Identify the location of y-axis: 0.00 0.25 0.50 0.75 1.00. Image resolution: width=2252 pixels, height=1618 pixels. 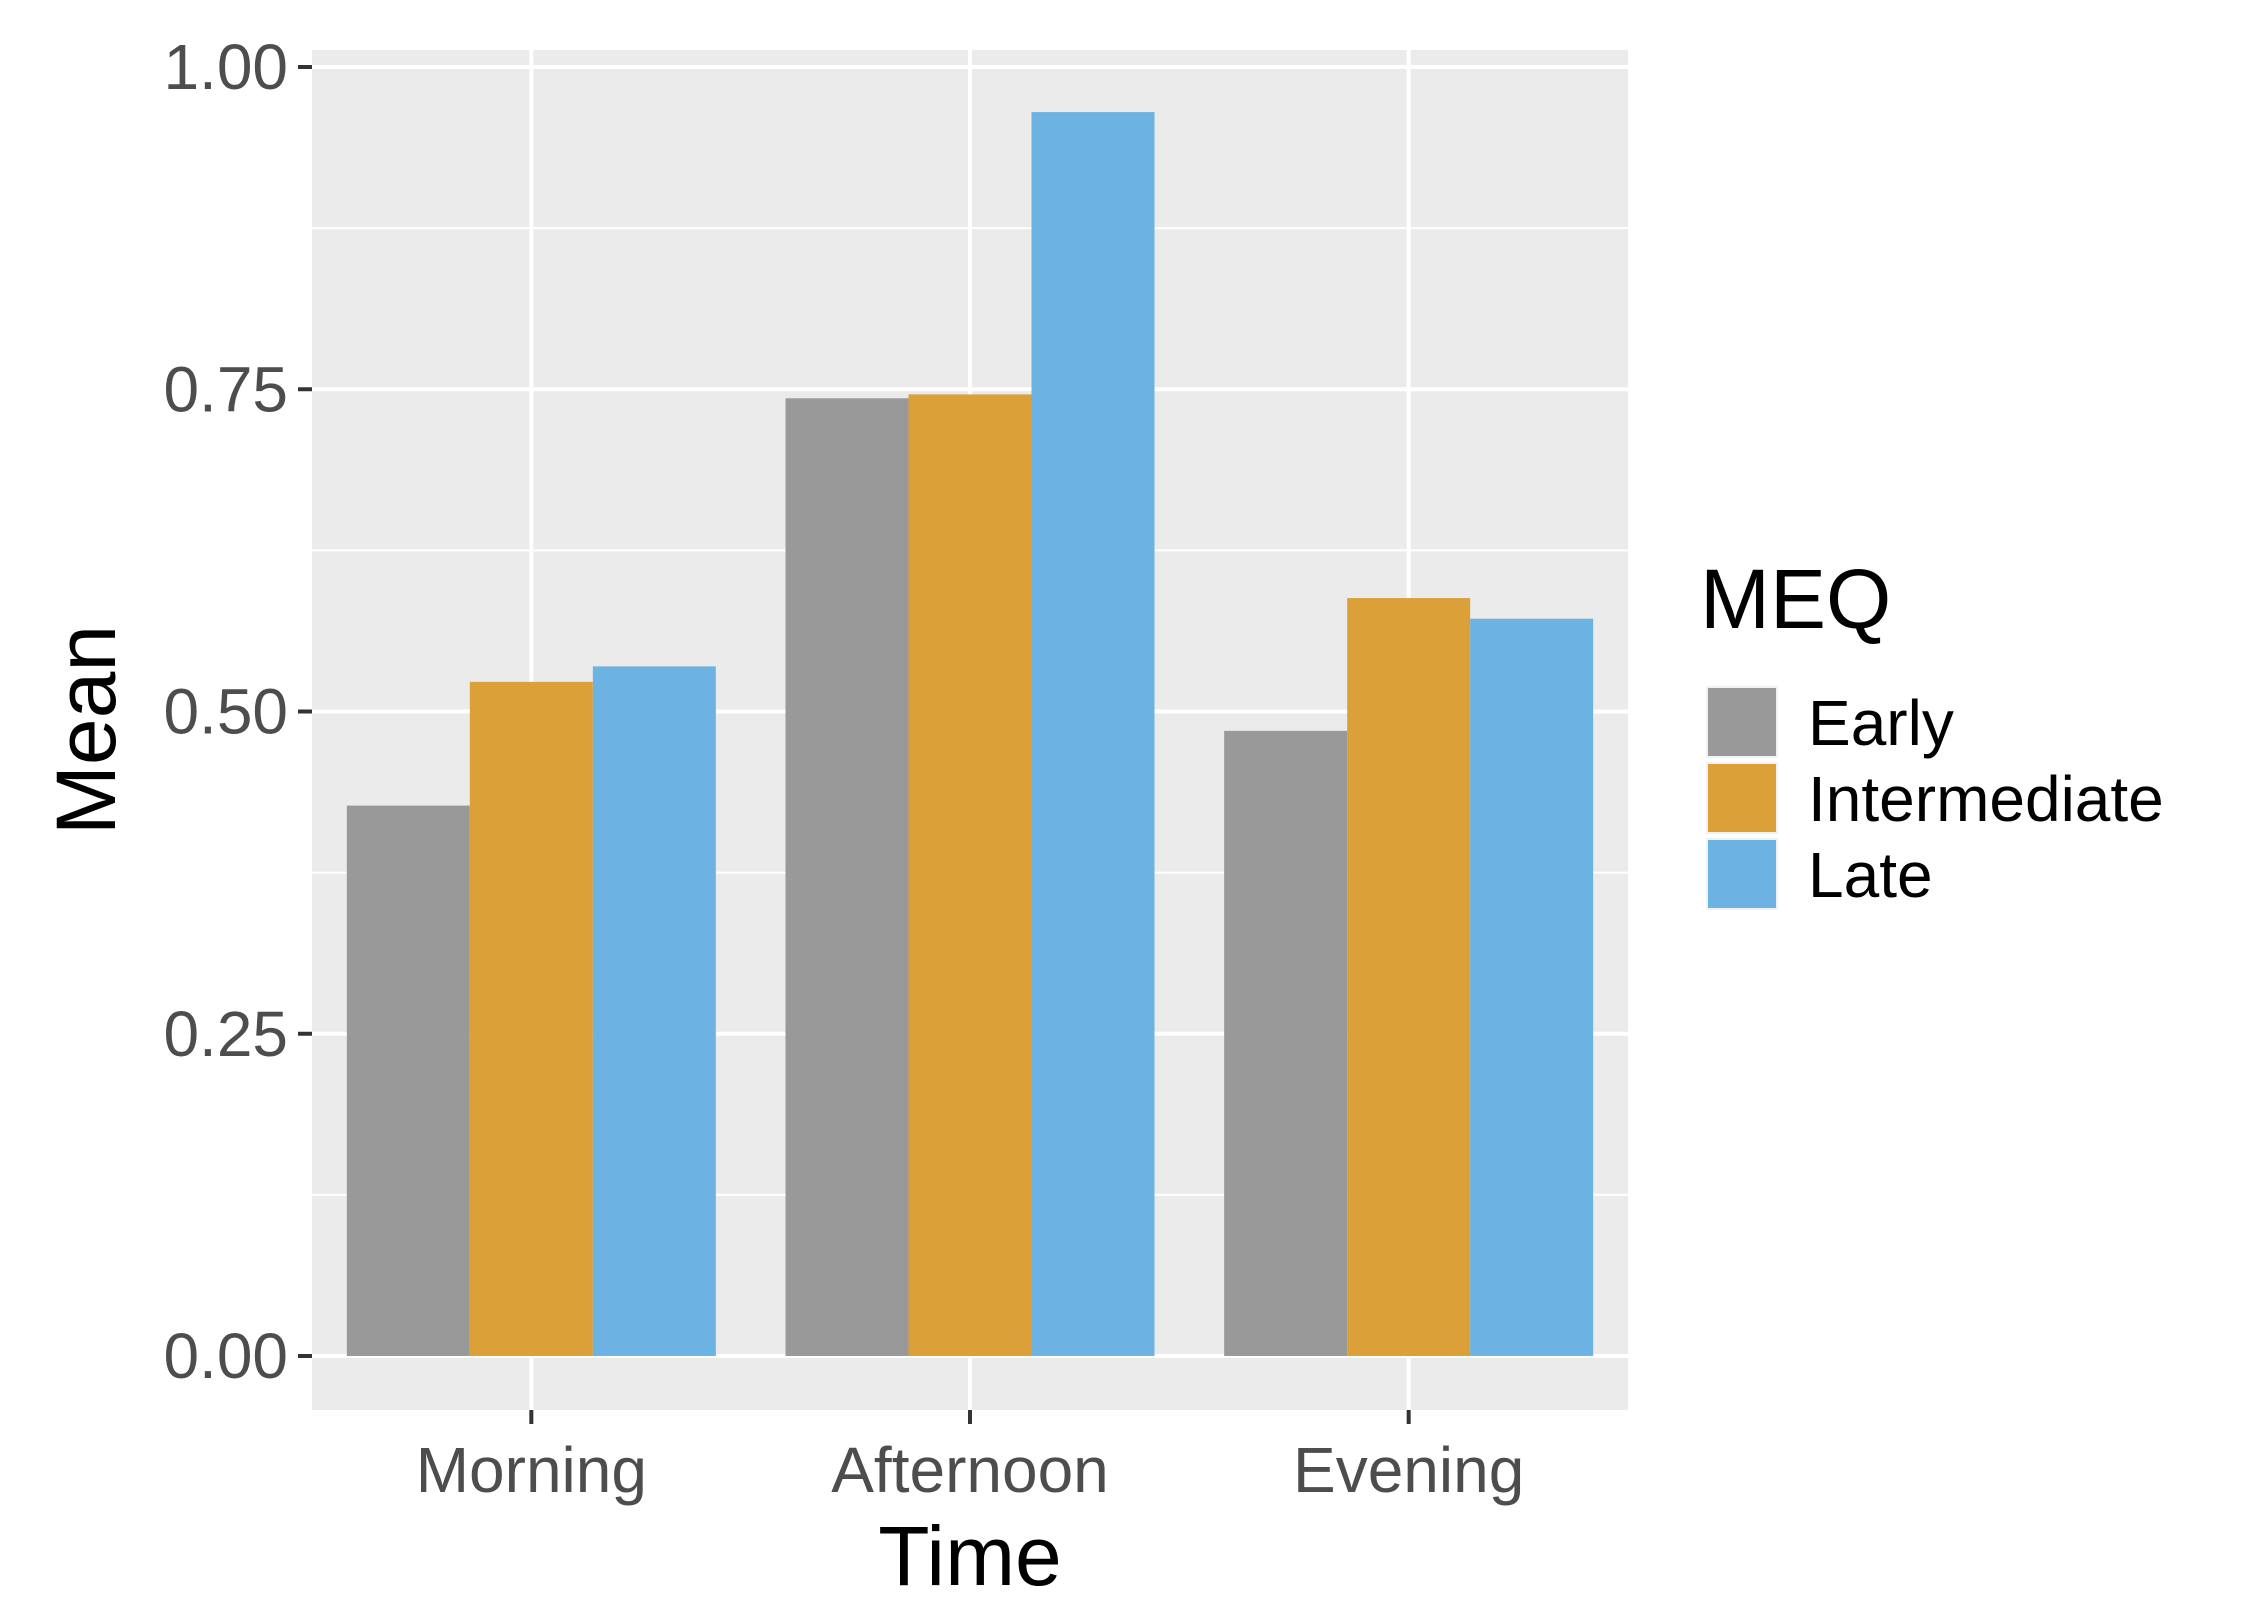
(237, 711).